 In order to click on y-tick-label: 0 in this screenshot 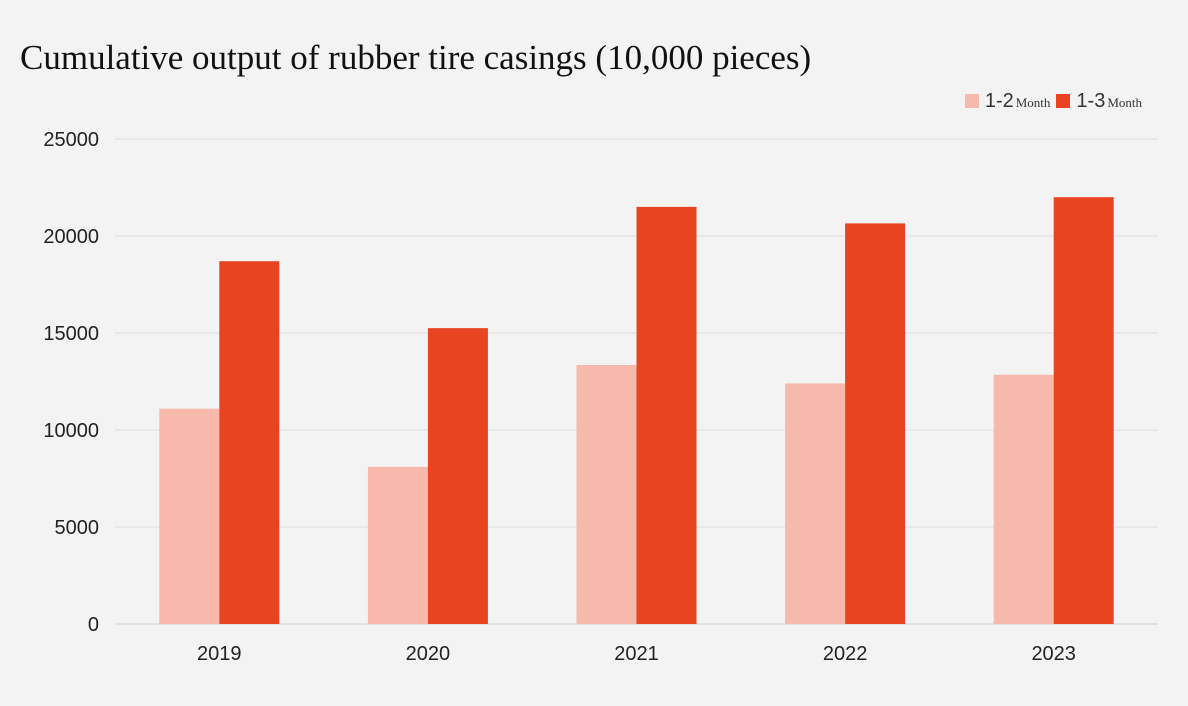, I will do `click(93, 625)`.